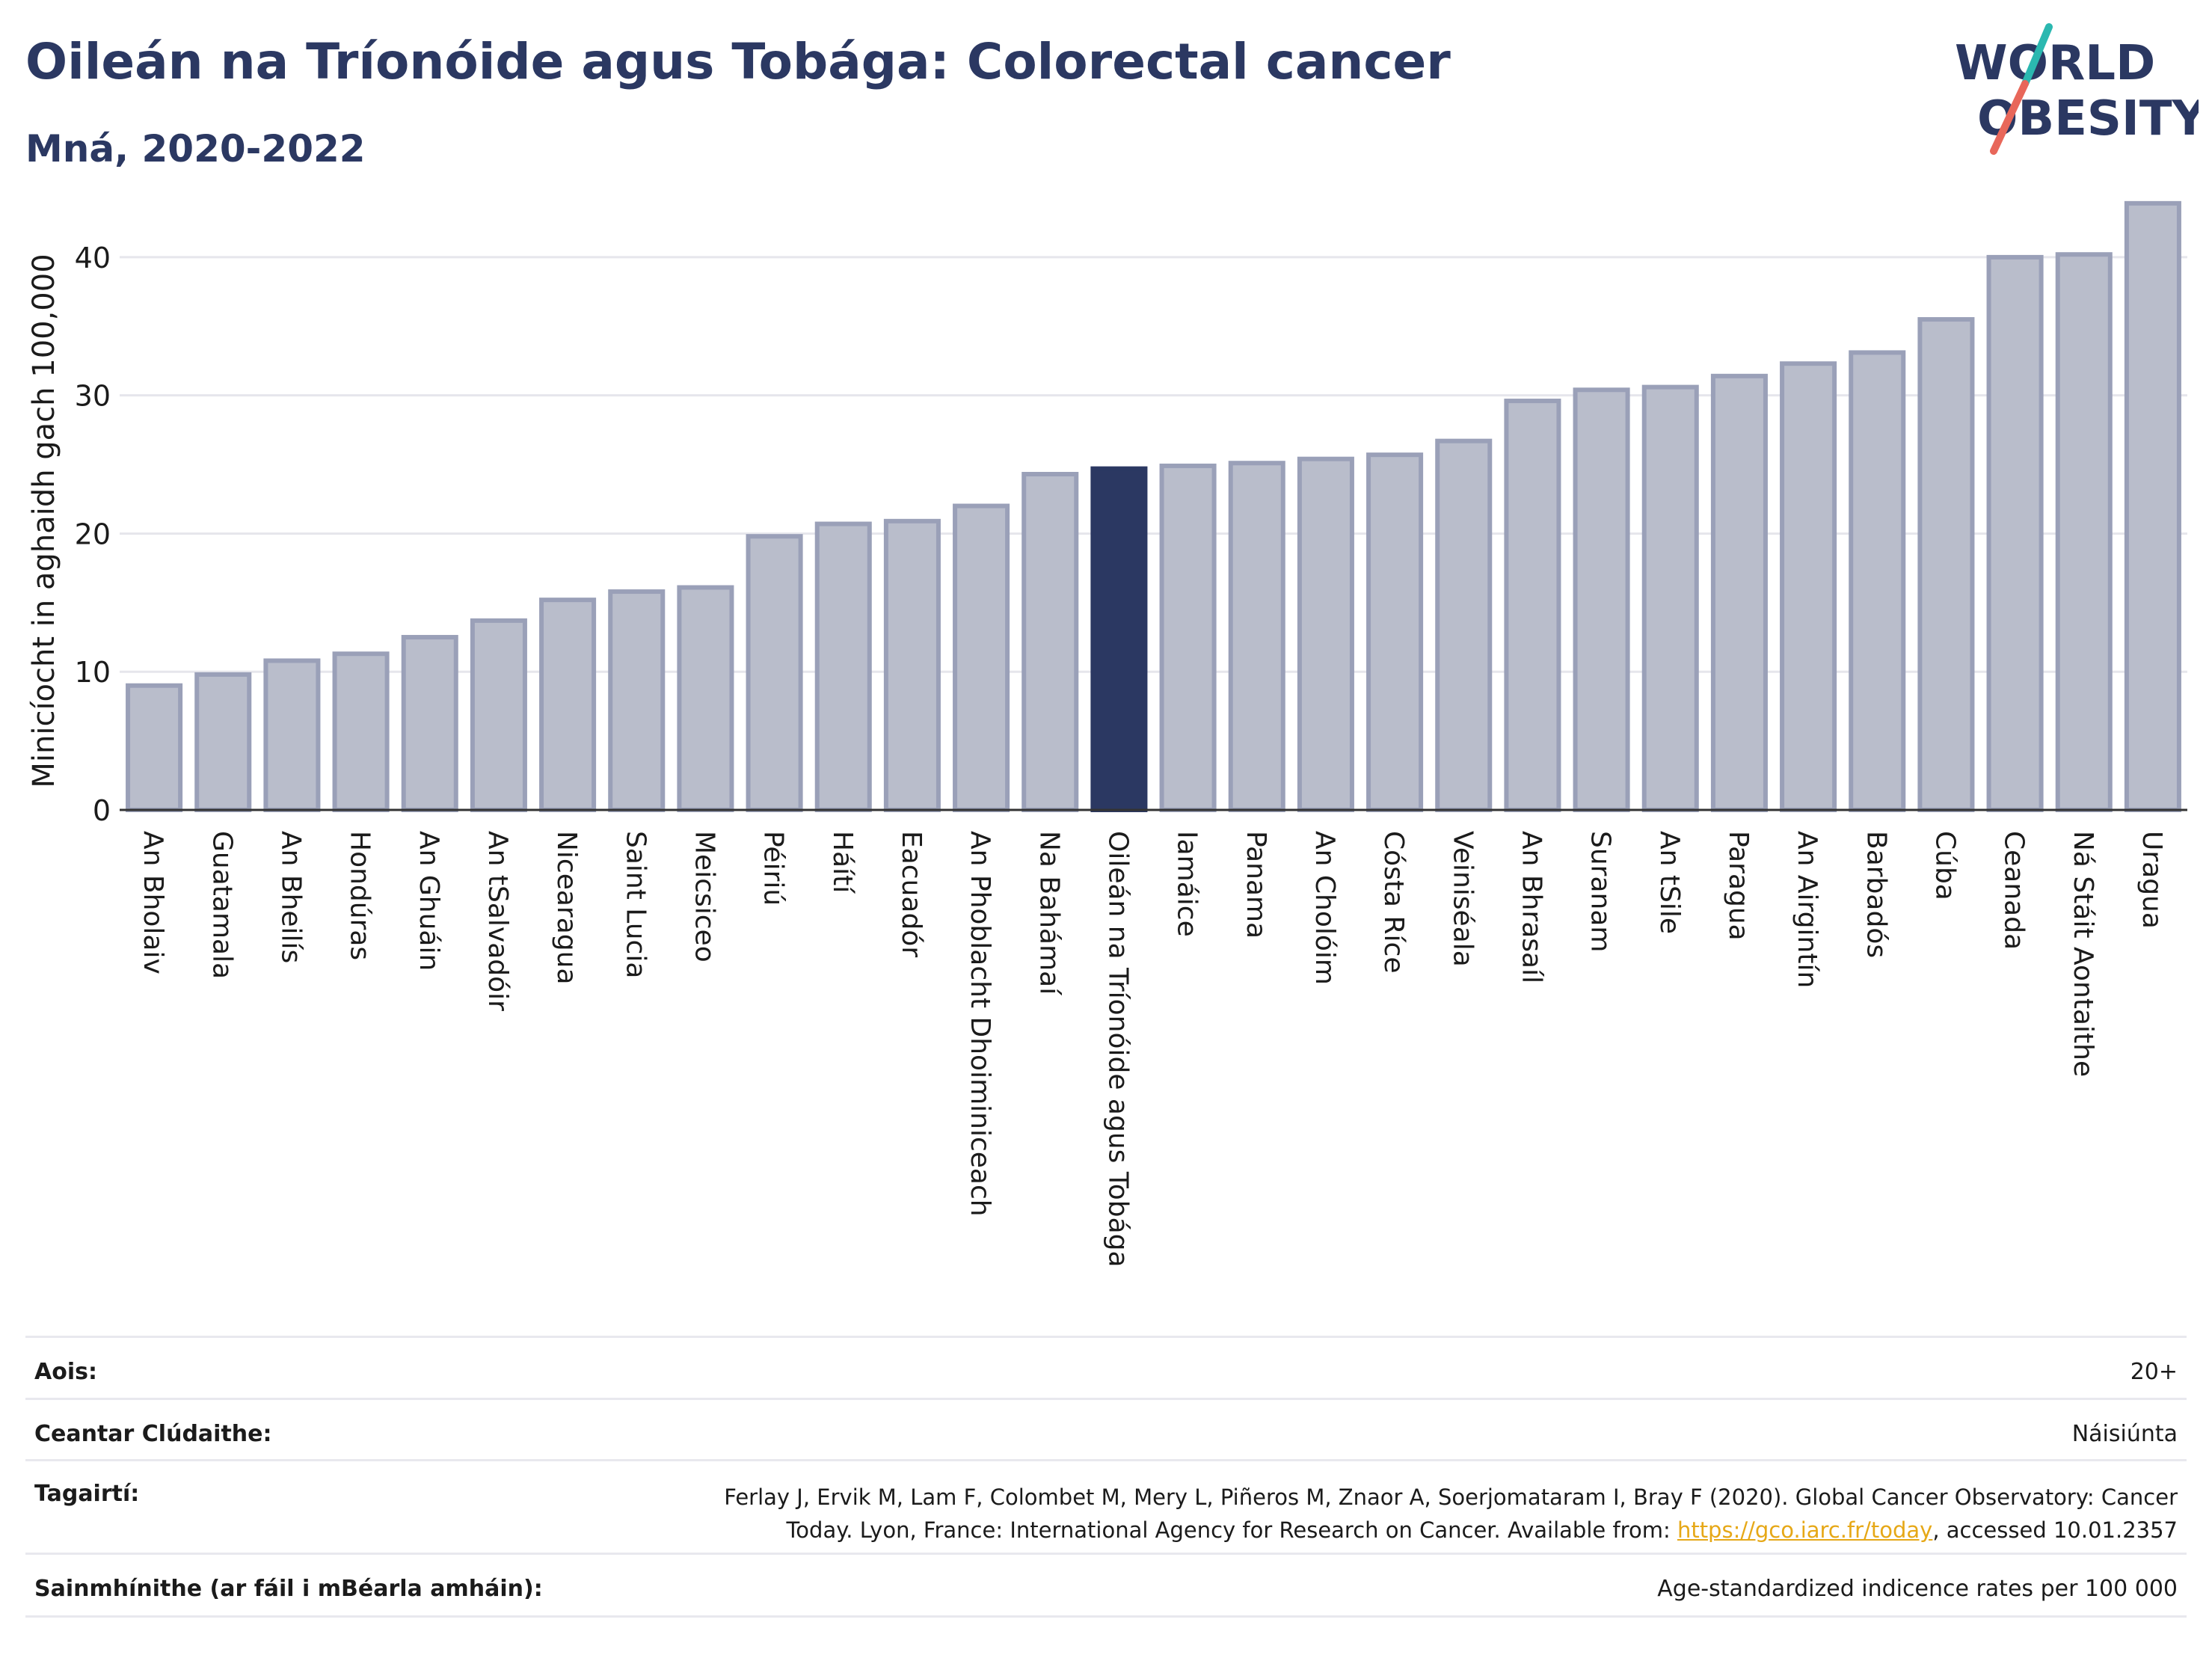  Describe the element at coordinates (1807, 909) in the screenshot. I see `x-tick-label: An Airgintín` at that location.